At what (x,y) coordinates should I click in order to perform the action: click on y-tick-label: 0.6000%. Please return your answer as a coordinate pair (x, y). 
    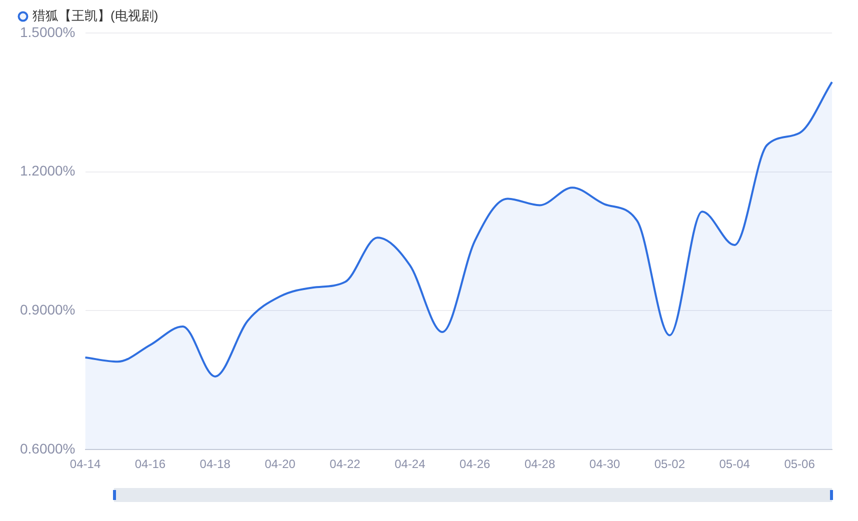
    Looking at the image, I should click on (48, 448).